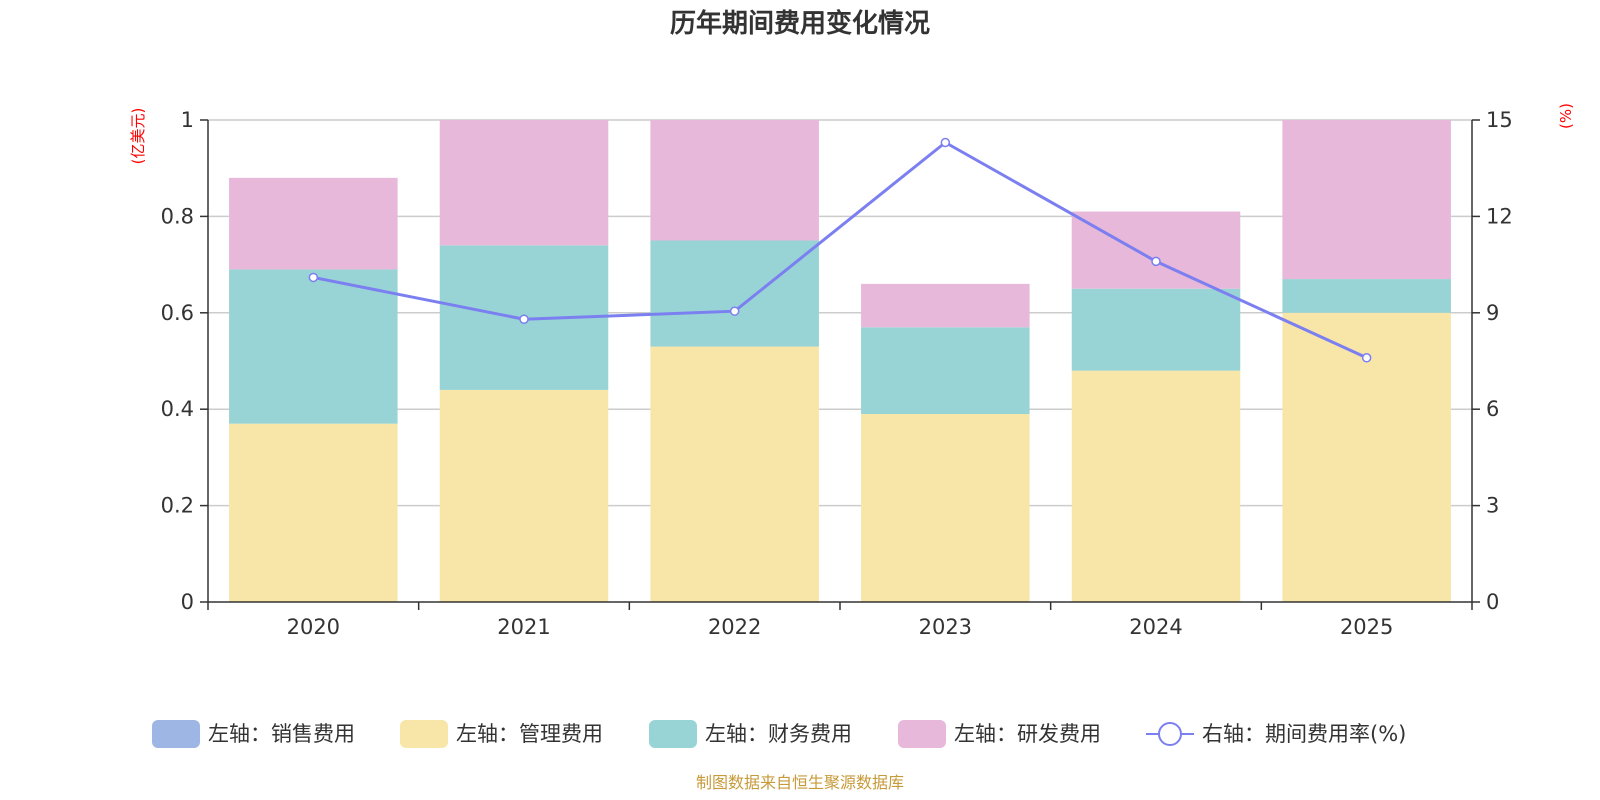 The image size is (1600, 800). What do you see at coordinates (945, 142) in the screenshot?
I see `rate-point-2023` at bounding box center [945, 142].